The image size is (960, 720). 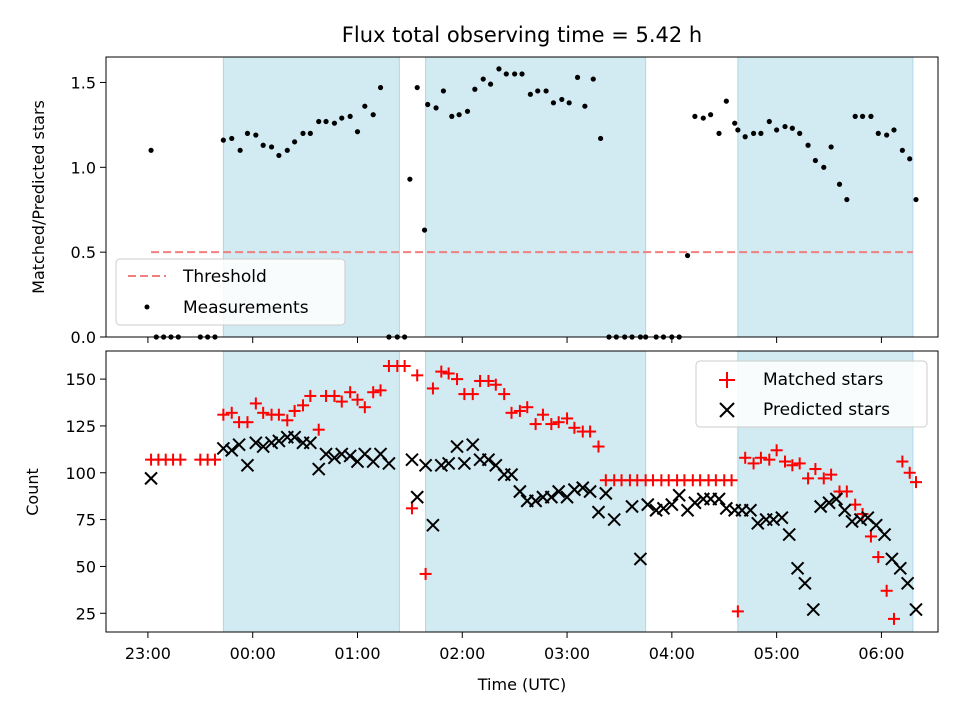 I want to click on threshold-legend-label: Threshold, so click(x=224, y=277).